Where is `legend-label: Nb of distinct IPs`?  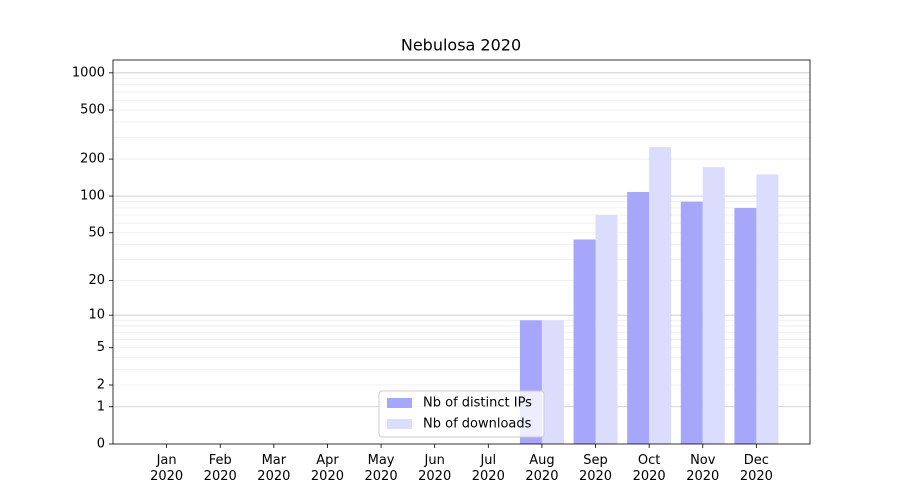 legend-label: Nb of distinct IPs is located at coordinates (477, 403).